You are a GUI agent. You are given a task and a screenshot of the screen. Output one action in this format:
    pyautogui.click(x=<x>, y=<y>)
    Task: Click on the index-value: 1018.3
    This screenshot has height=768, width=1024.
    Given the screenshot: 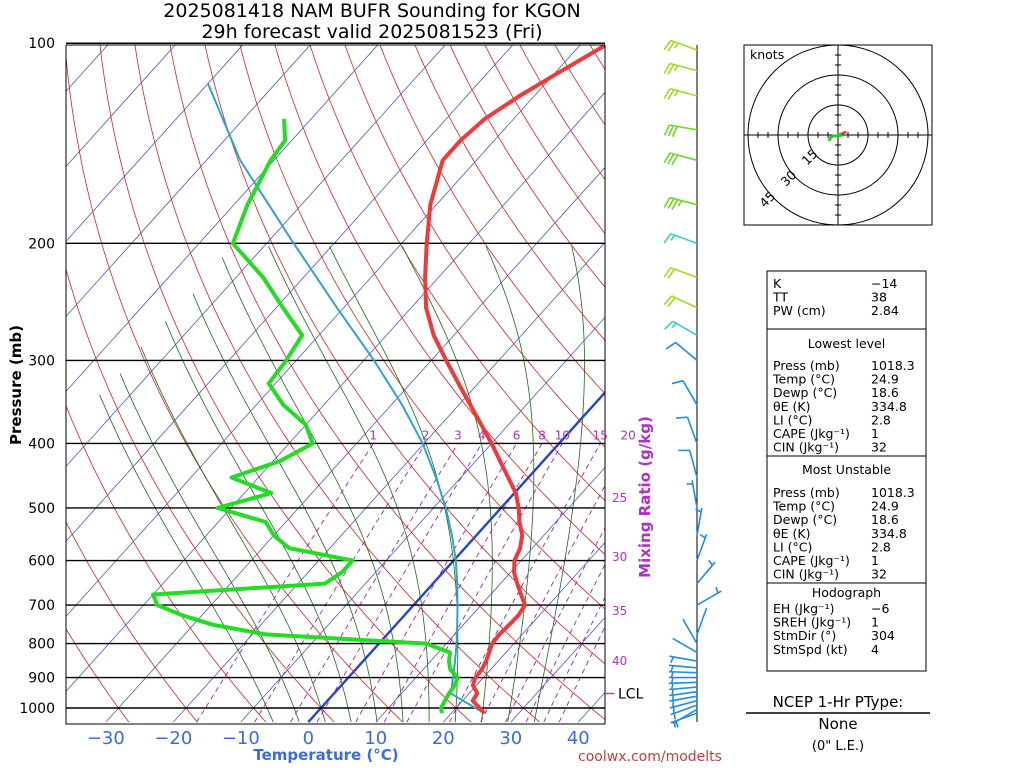 What is the action you would take?
    pyautogui.click(x=893, y=365)
    